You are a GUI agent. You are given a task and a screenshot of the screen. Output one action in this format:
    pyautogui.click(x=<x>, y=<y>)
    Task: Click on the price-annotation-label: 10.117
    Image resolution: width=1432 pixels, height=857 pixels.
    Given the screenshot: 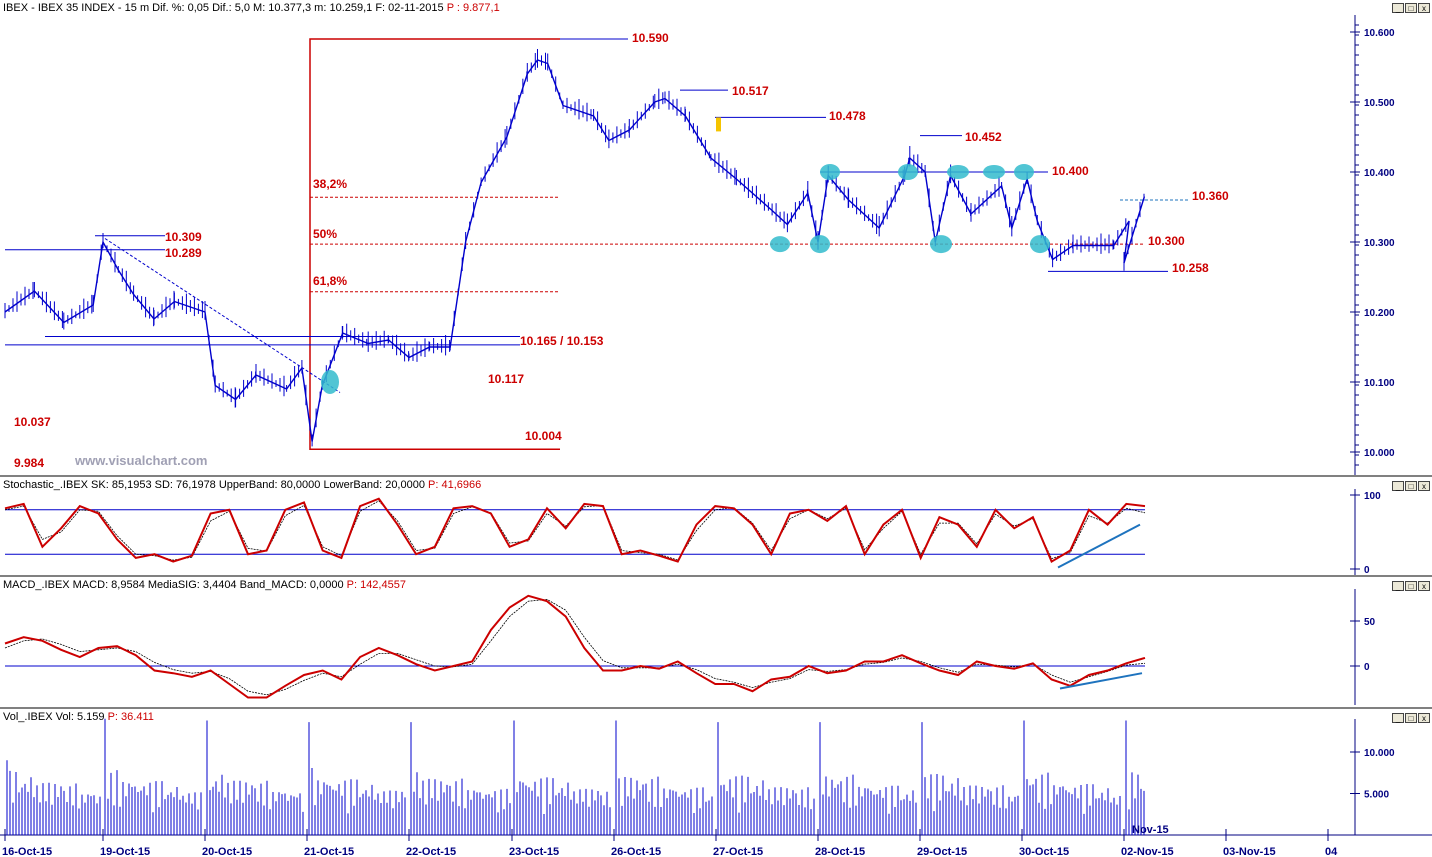 What is the action you would take?
    pyautogui.click(x=506, y=379)
    